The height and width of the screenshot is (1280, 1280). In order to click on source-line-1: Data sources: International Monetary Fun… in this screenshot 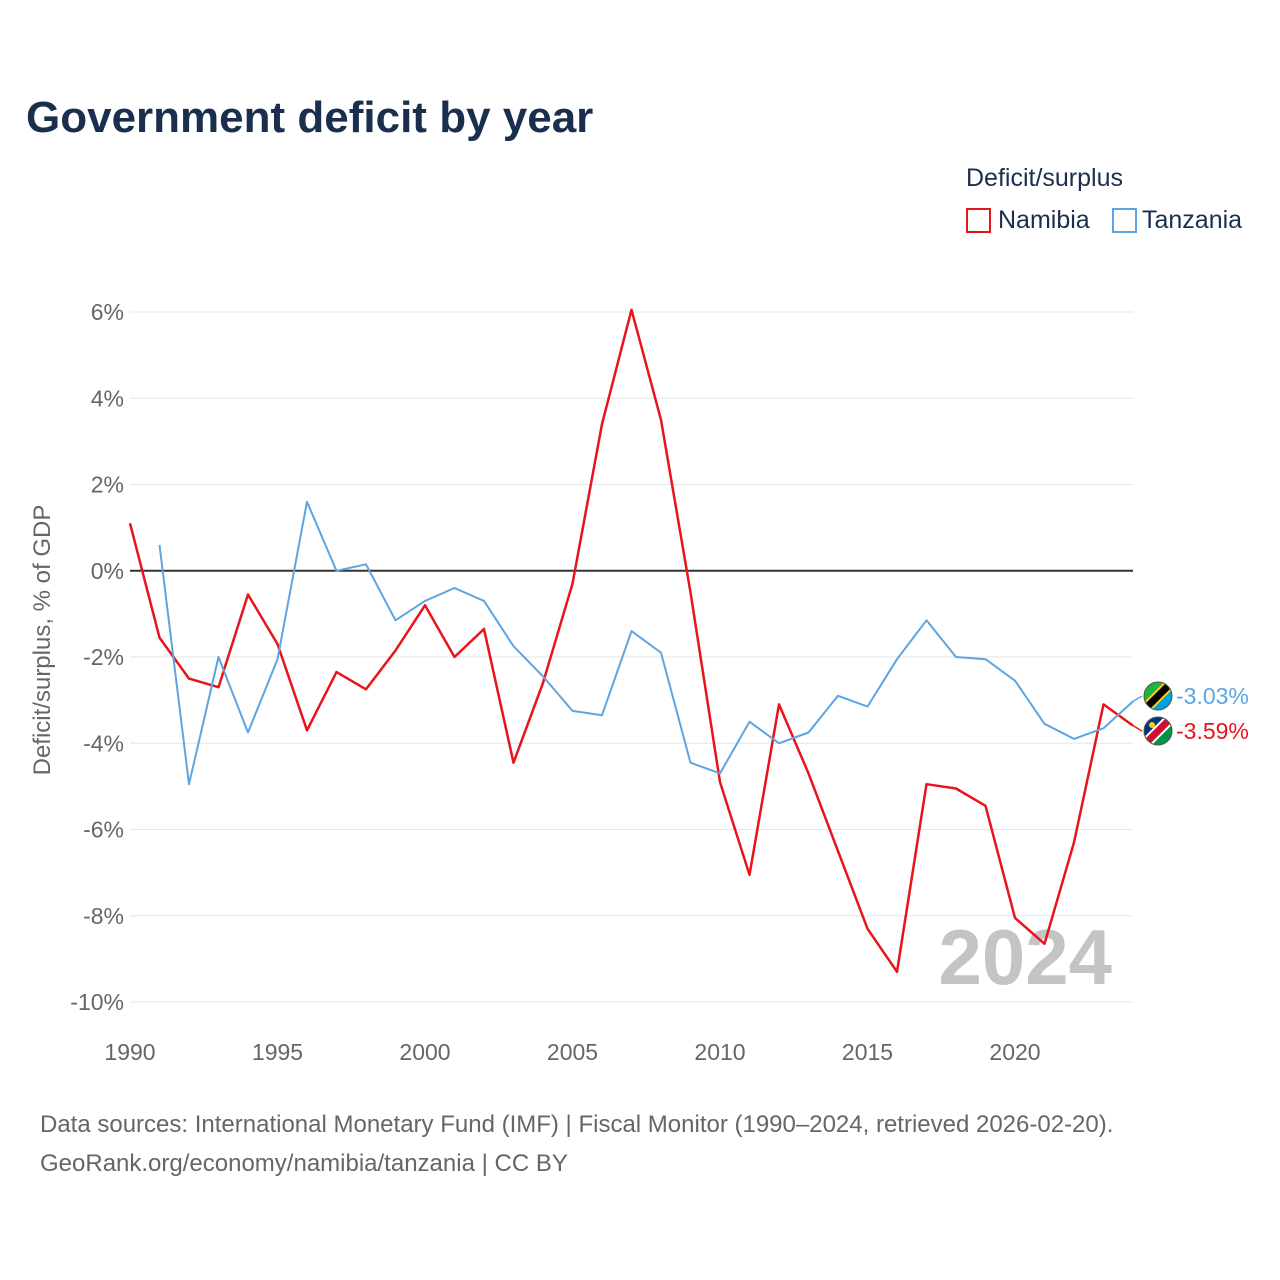, I will do `click(576, 1124)`.